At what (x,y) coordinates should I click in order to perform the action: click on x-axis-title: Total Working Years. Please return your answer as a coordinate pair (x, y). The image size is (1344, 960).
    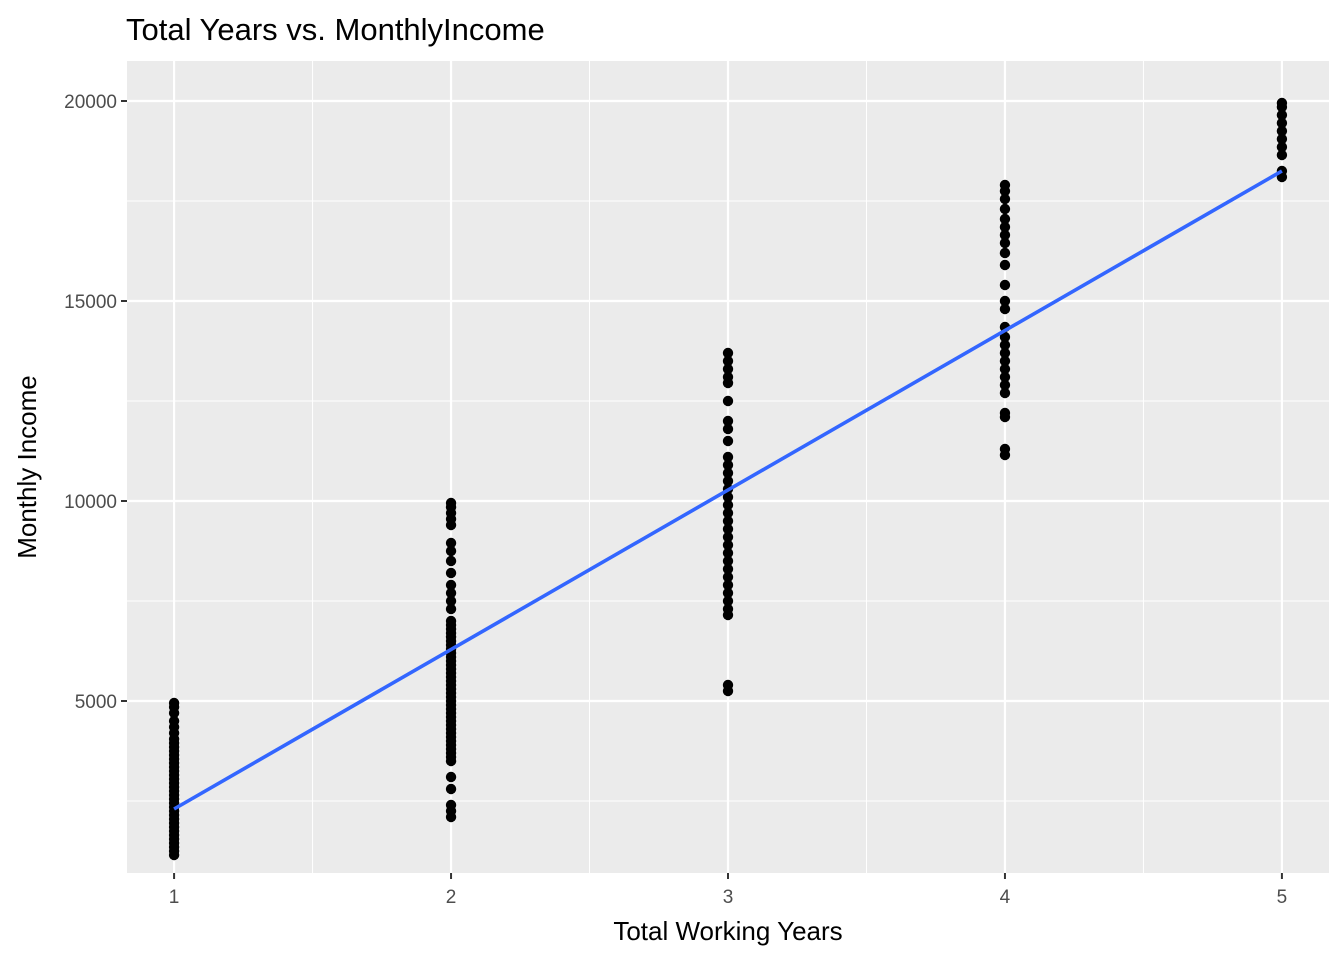
    Looking at the image, I should click on (727, 931).